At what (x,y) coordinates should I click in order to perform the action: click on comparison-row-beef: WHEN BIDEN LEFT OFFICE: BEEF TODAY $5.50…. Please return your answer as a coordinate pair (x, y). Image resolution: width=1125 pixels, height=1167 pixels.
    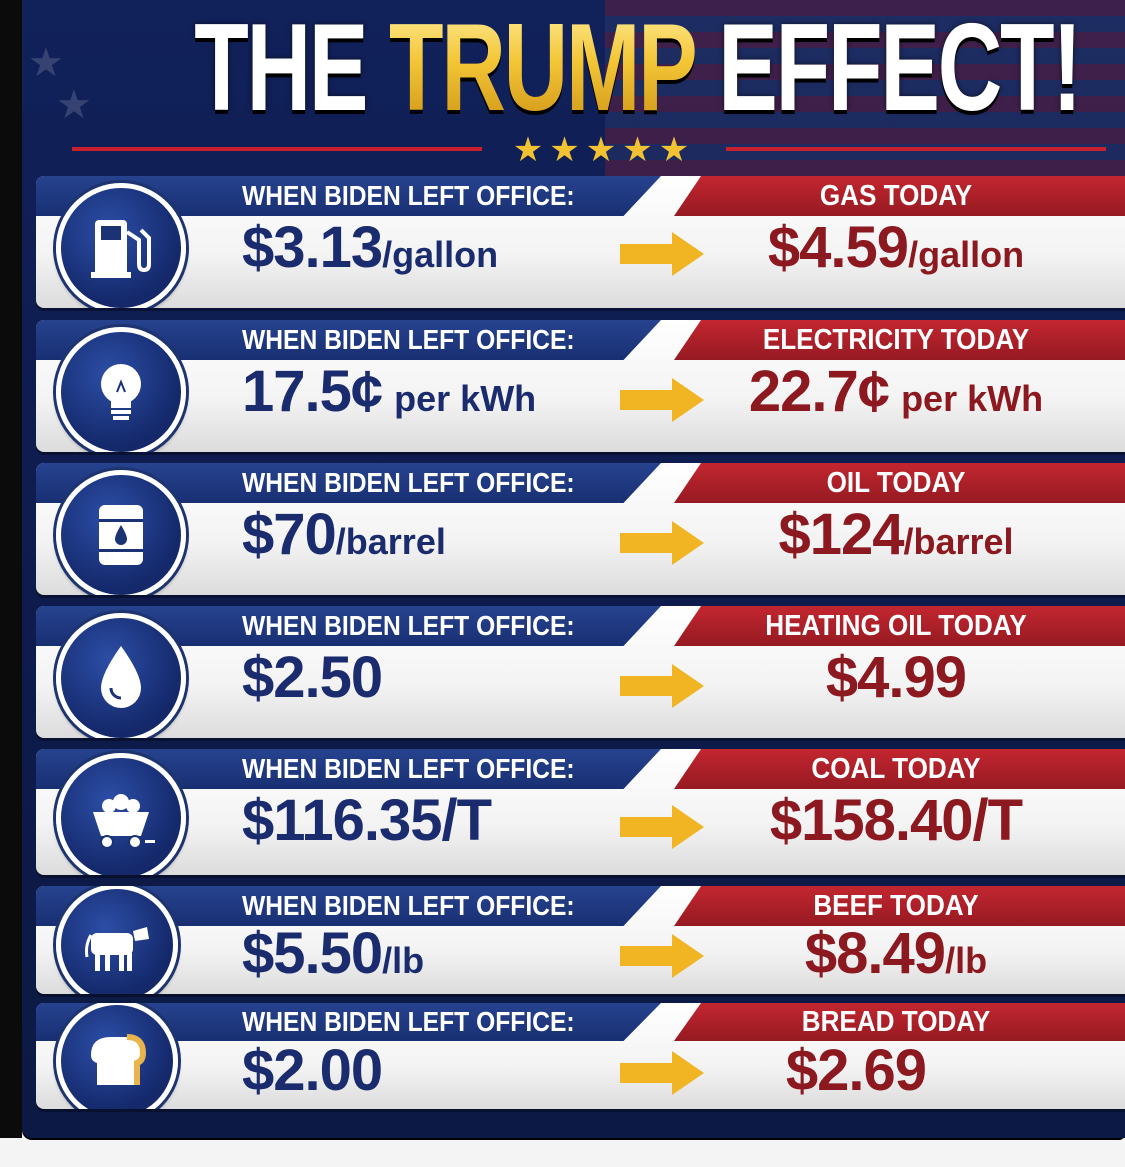
    Looking at the image, I should click on (580, 940).